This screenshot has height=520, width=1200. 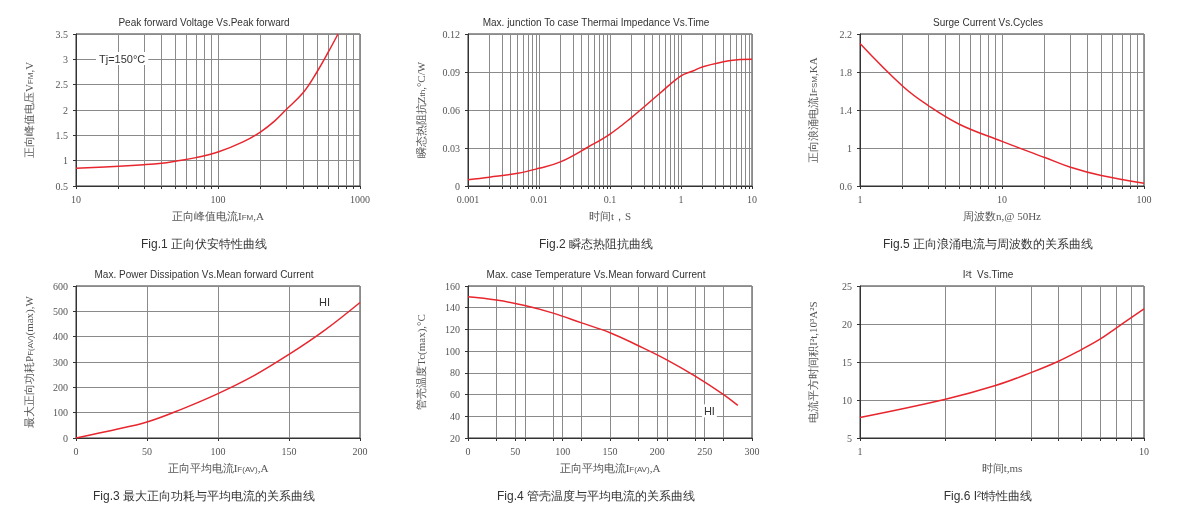 I want to click on y-tick-label: 0.12, so click(x=451, y=34).